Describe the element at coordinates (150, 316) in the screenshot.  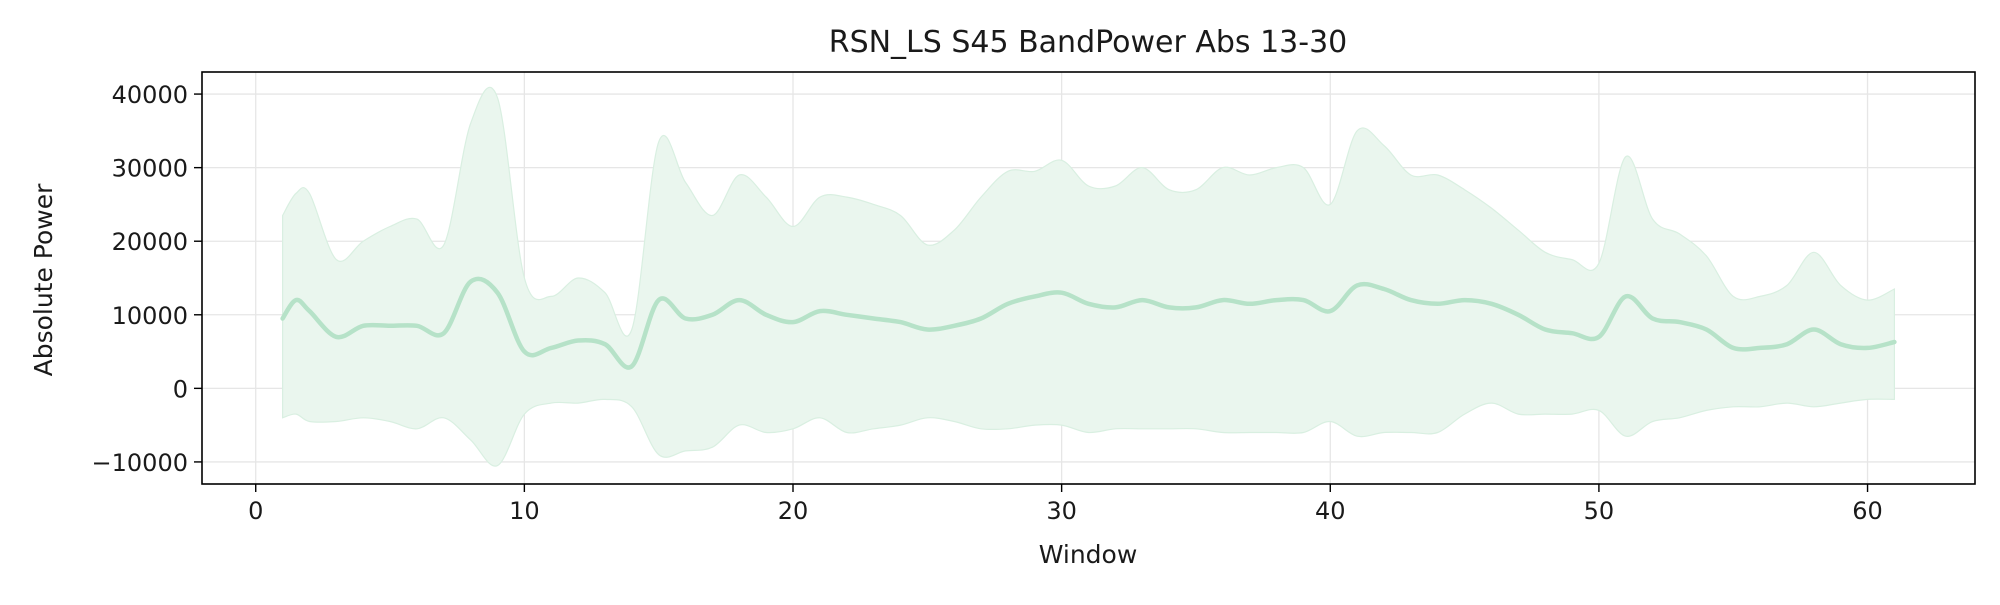
I see `y-tick-label: 10000` at that location.